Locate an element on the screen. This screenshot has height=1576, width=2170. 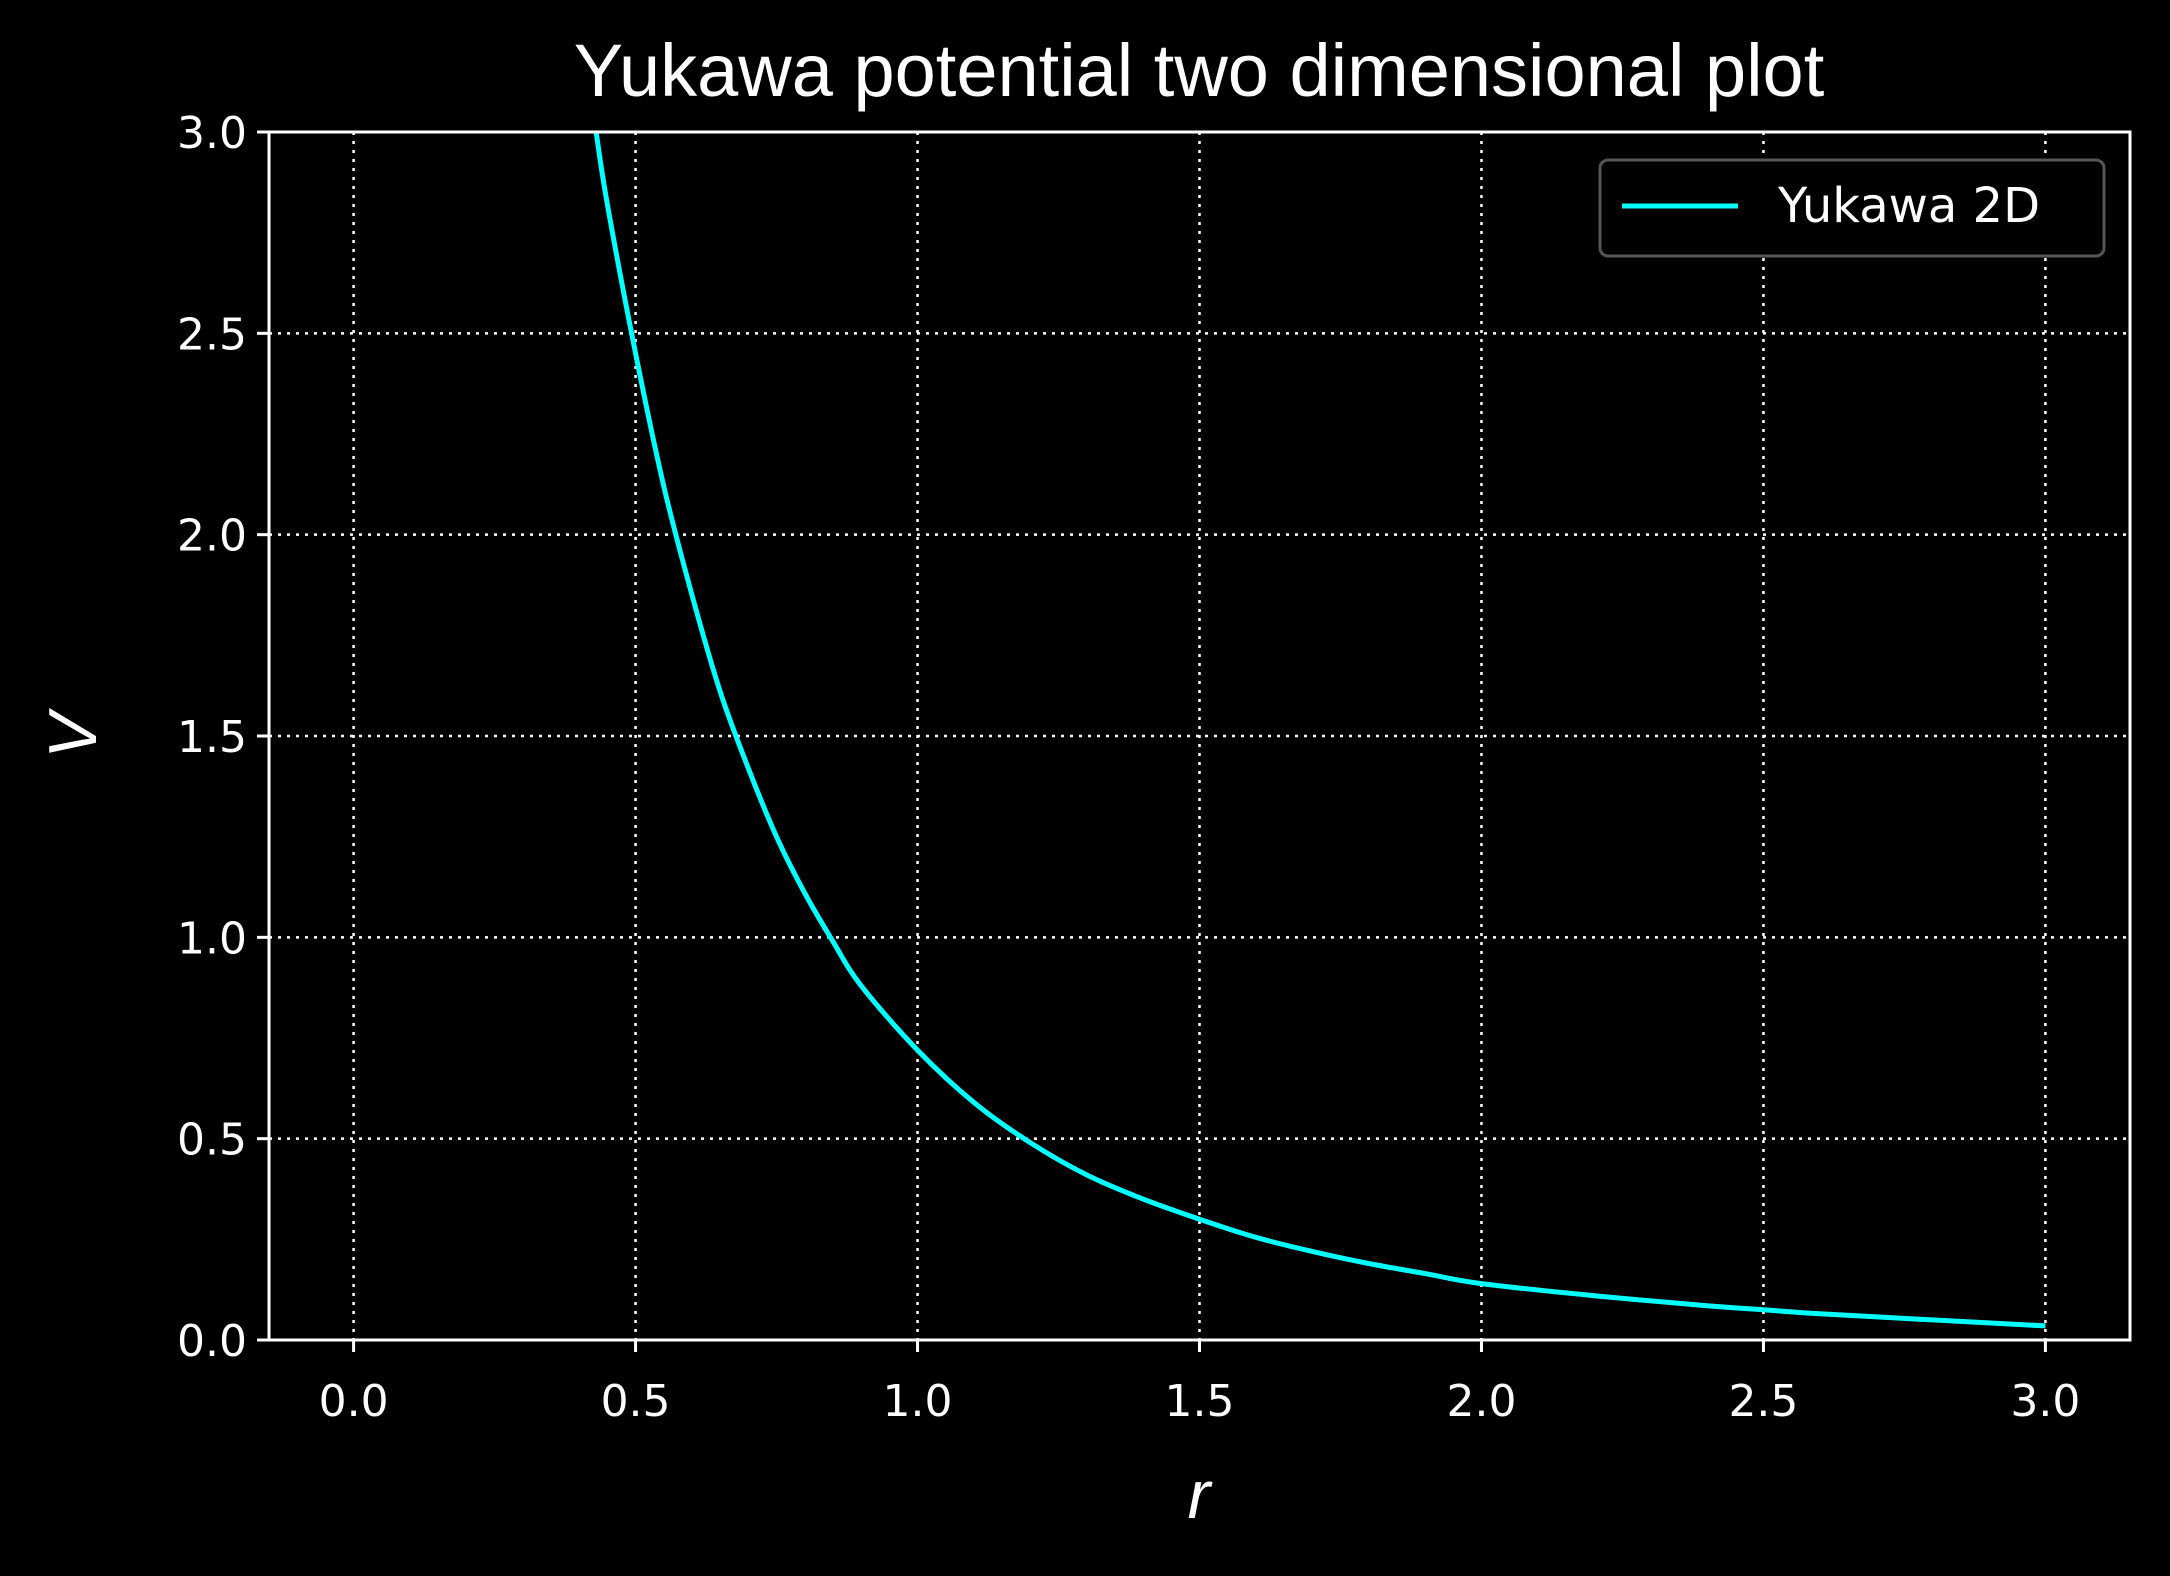
x-tick-label: 2.5 is located at coordinates (1763, 1401).